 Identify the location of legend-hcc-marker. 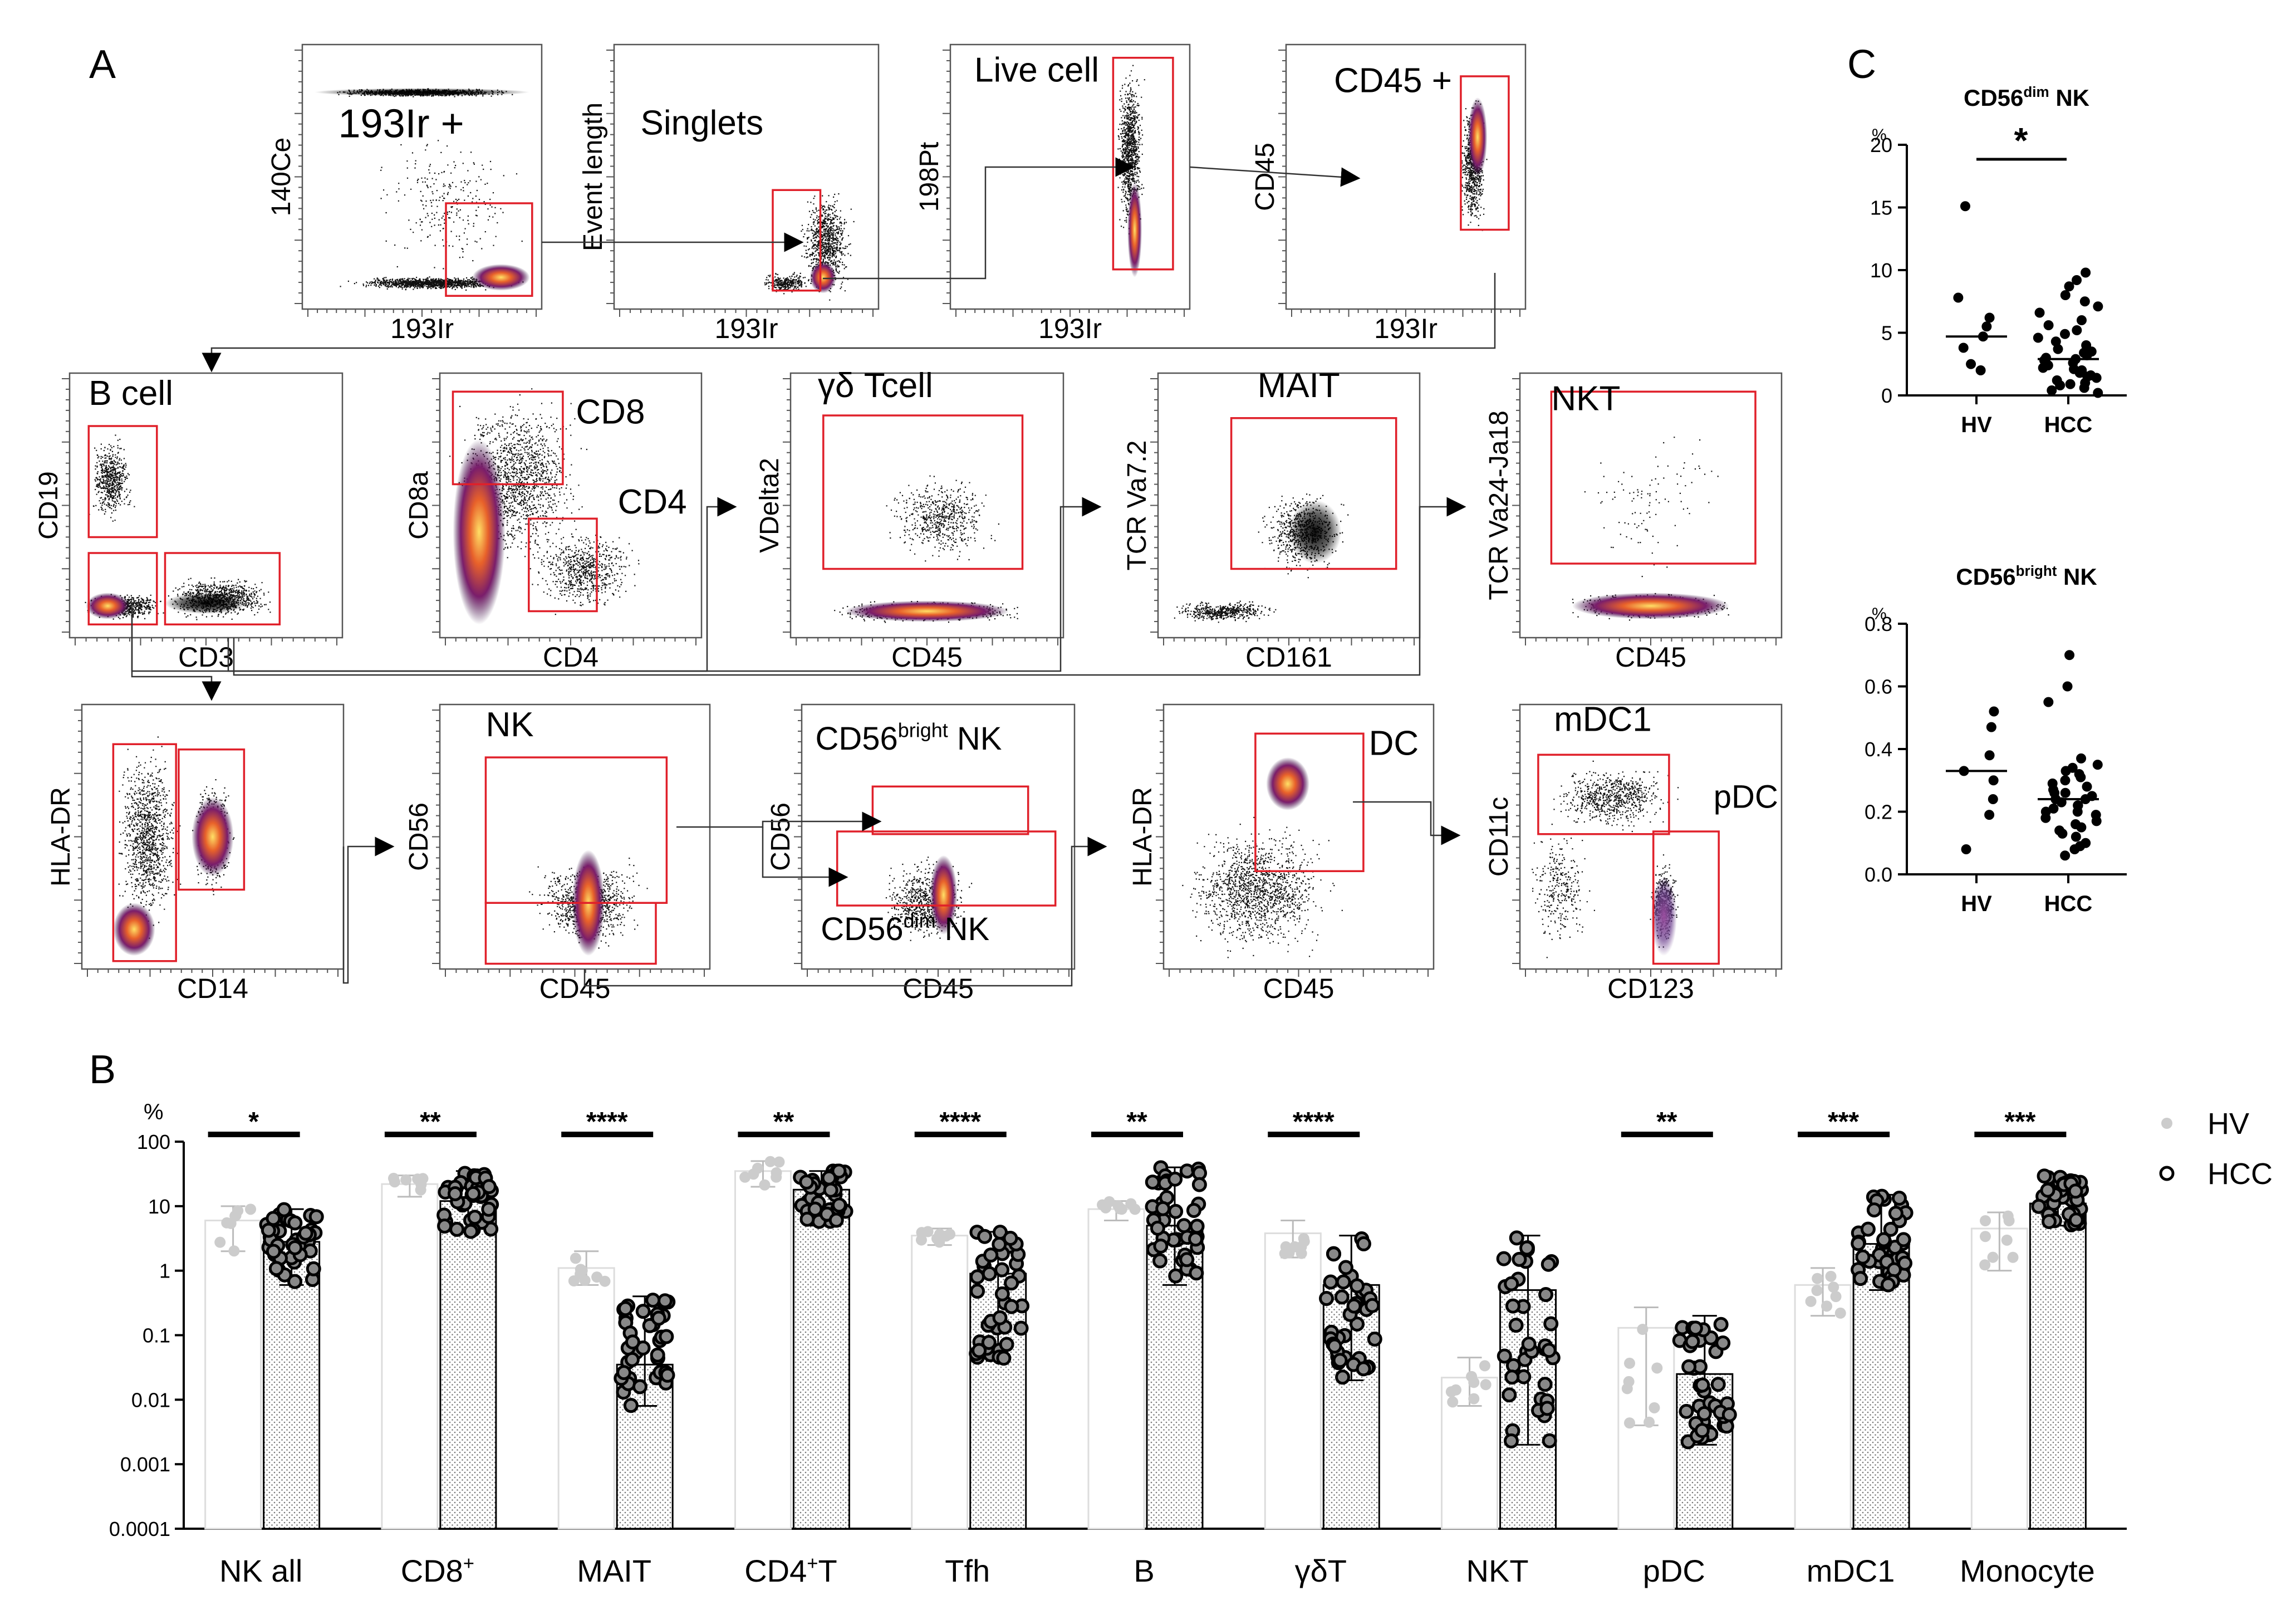
(2167, 1173).